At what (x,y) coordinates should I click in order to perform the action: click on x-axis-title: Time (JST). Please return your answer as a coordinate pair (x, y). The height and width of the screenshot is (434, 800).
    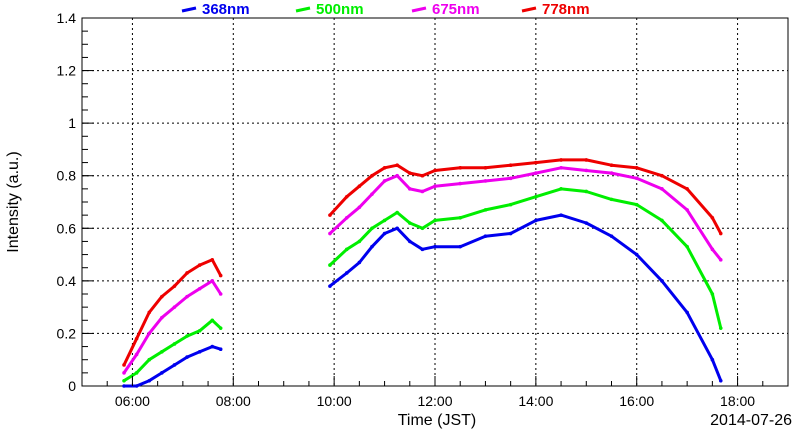
    Looking at the image, I should click on (437, 420).